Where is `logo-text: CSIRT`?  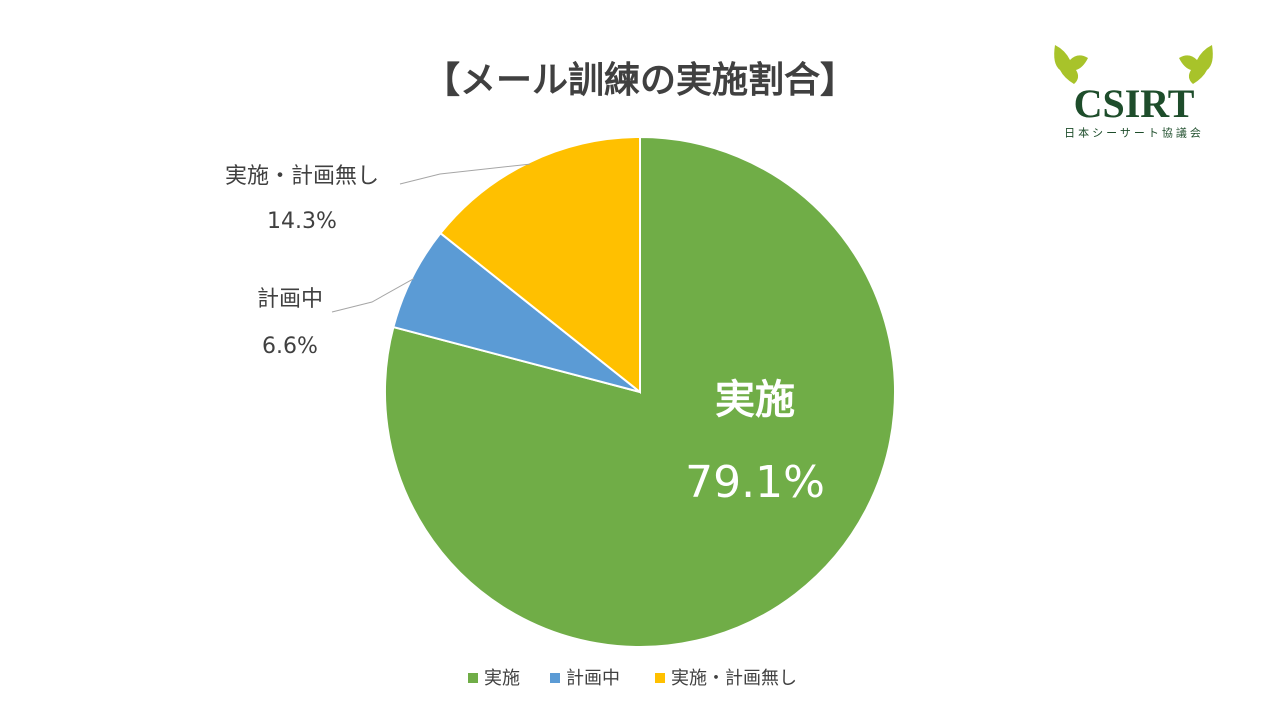 logo-text: CSIRT is located at coordinates (1134, 103).